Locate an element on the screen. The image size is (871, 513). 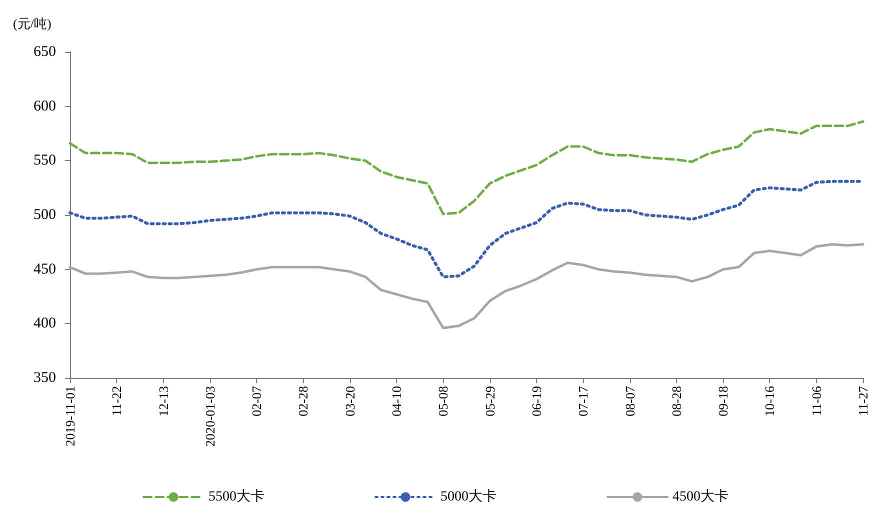
y-tick-label: 400 is located at coordinates (45, 324).